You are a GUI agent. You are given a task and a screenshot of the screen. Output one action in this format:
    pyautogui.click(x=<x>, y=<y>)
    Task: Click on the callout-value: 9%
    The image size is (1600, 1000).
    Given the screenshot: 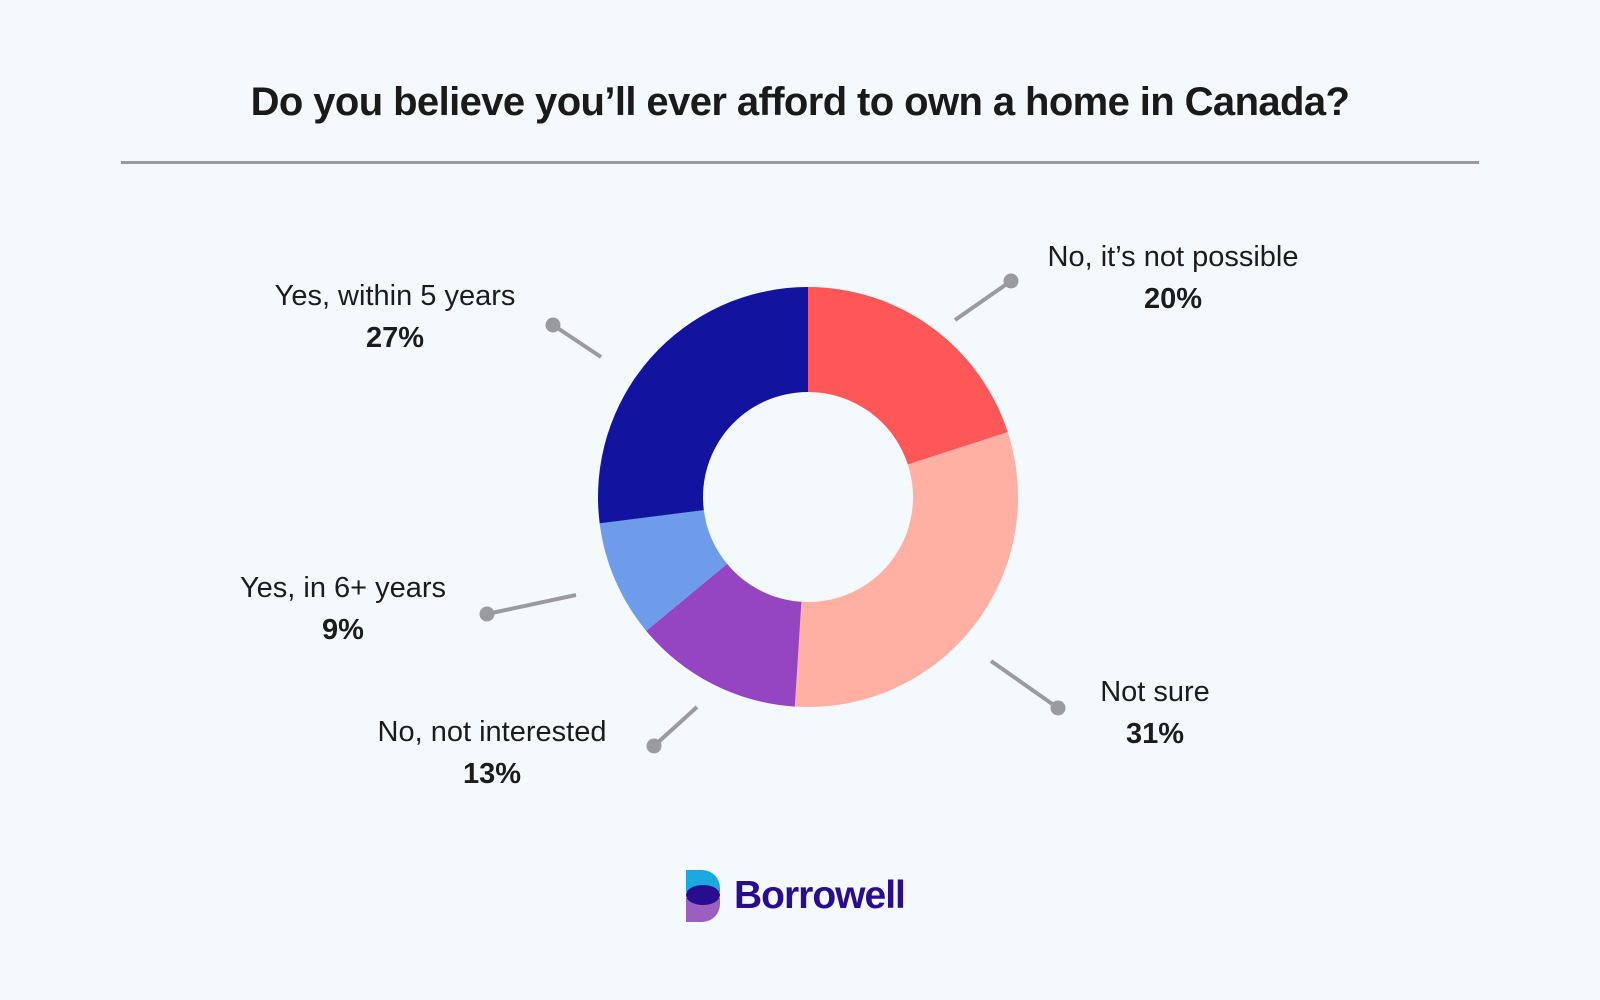 What is the action you would take?
    pyautogui.click(x=343, y=630)
    